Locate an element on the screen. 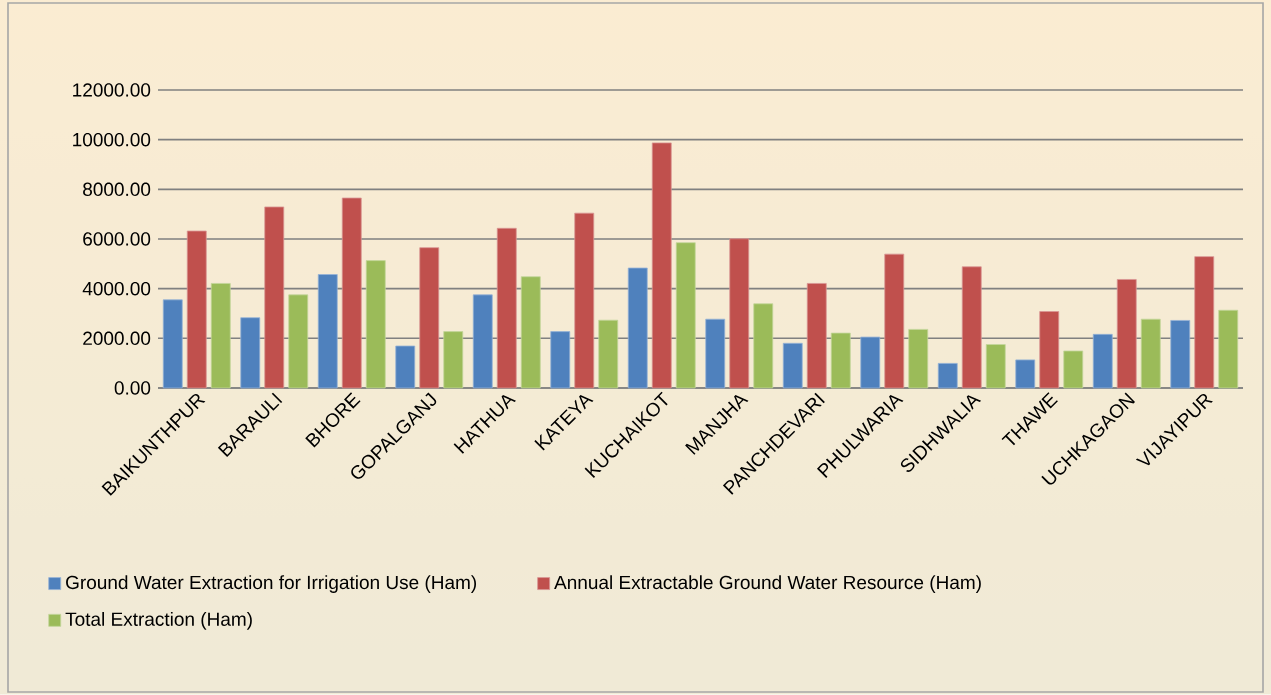 Image resolution: width=1271 pixels, height=695 pixels. y-tick-label: 0.00 is located at coordinates (132, 388).